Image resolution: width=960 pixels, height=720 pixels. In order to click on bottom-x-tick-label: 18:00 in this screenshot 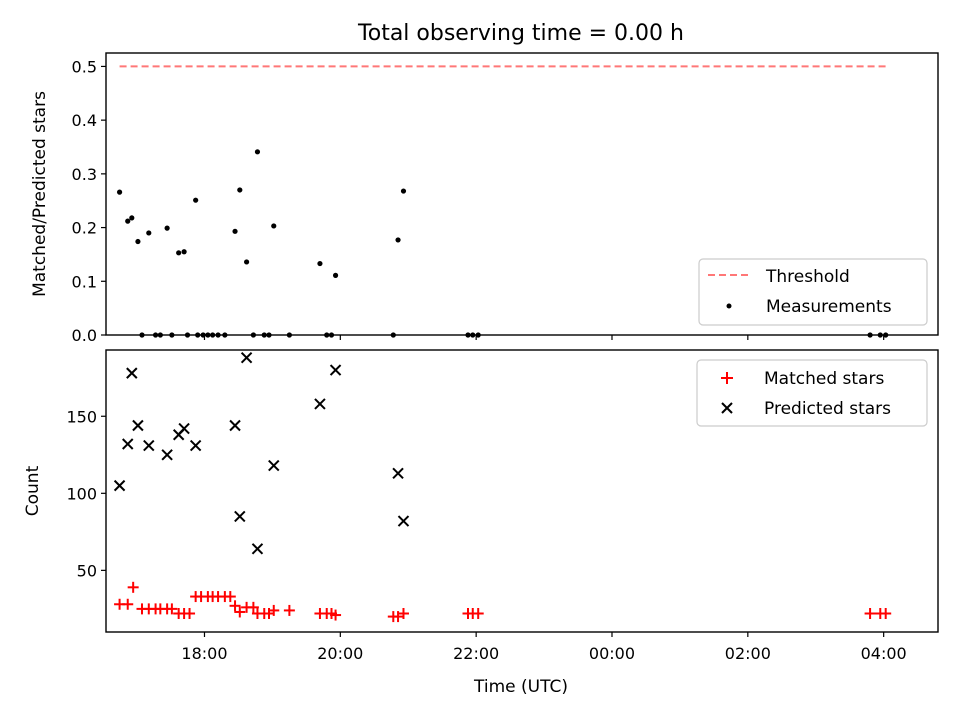, I will do `click(204, 653)`.